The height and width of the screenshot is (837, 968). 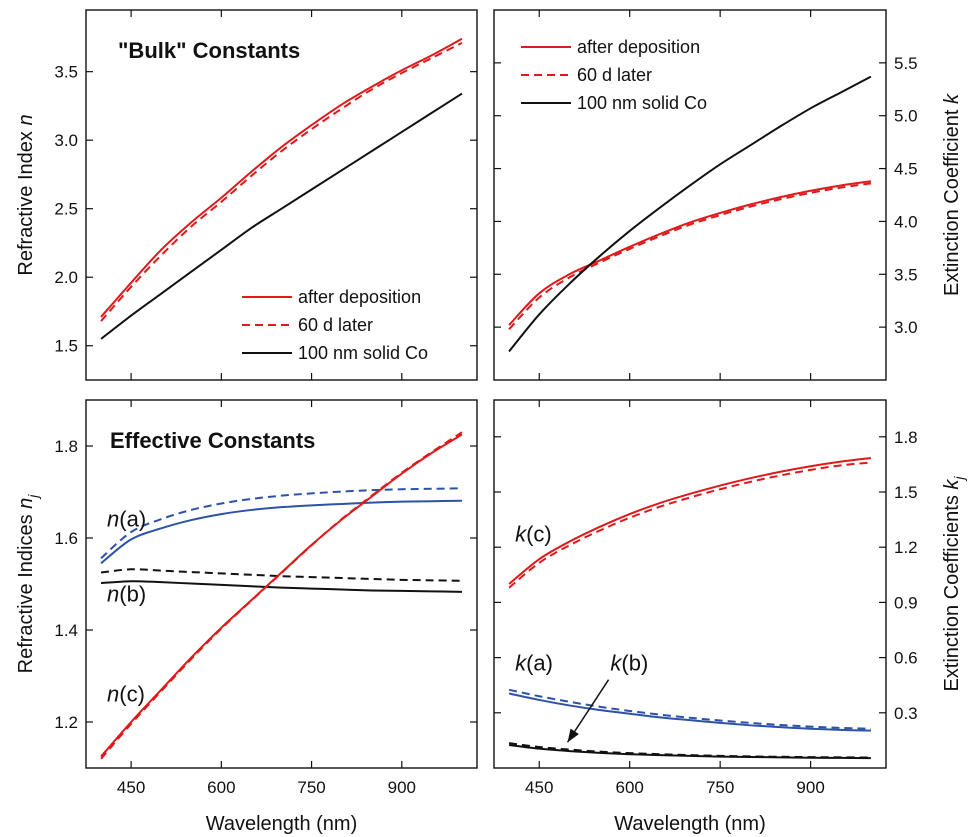 I want to click on curve-annotation: k(c), so click(x=533, y=534).